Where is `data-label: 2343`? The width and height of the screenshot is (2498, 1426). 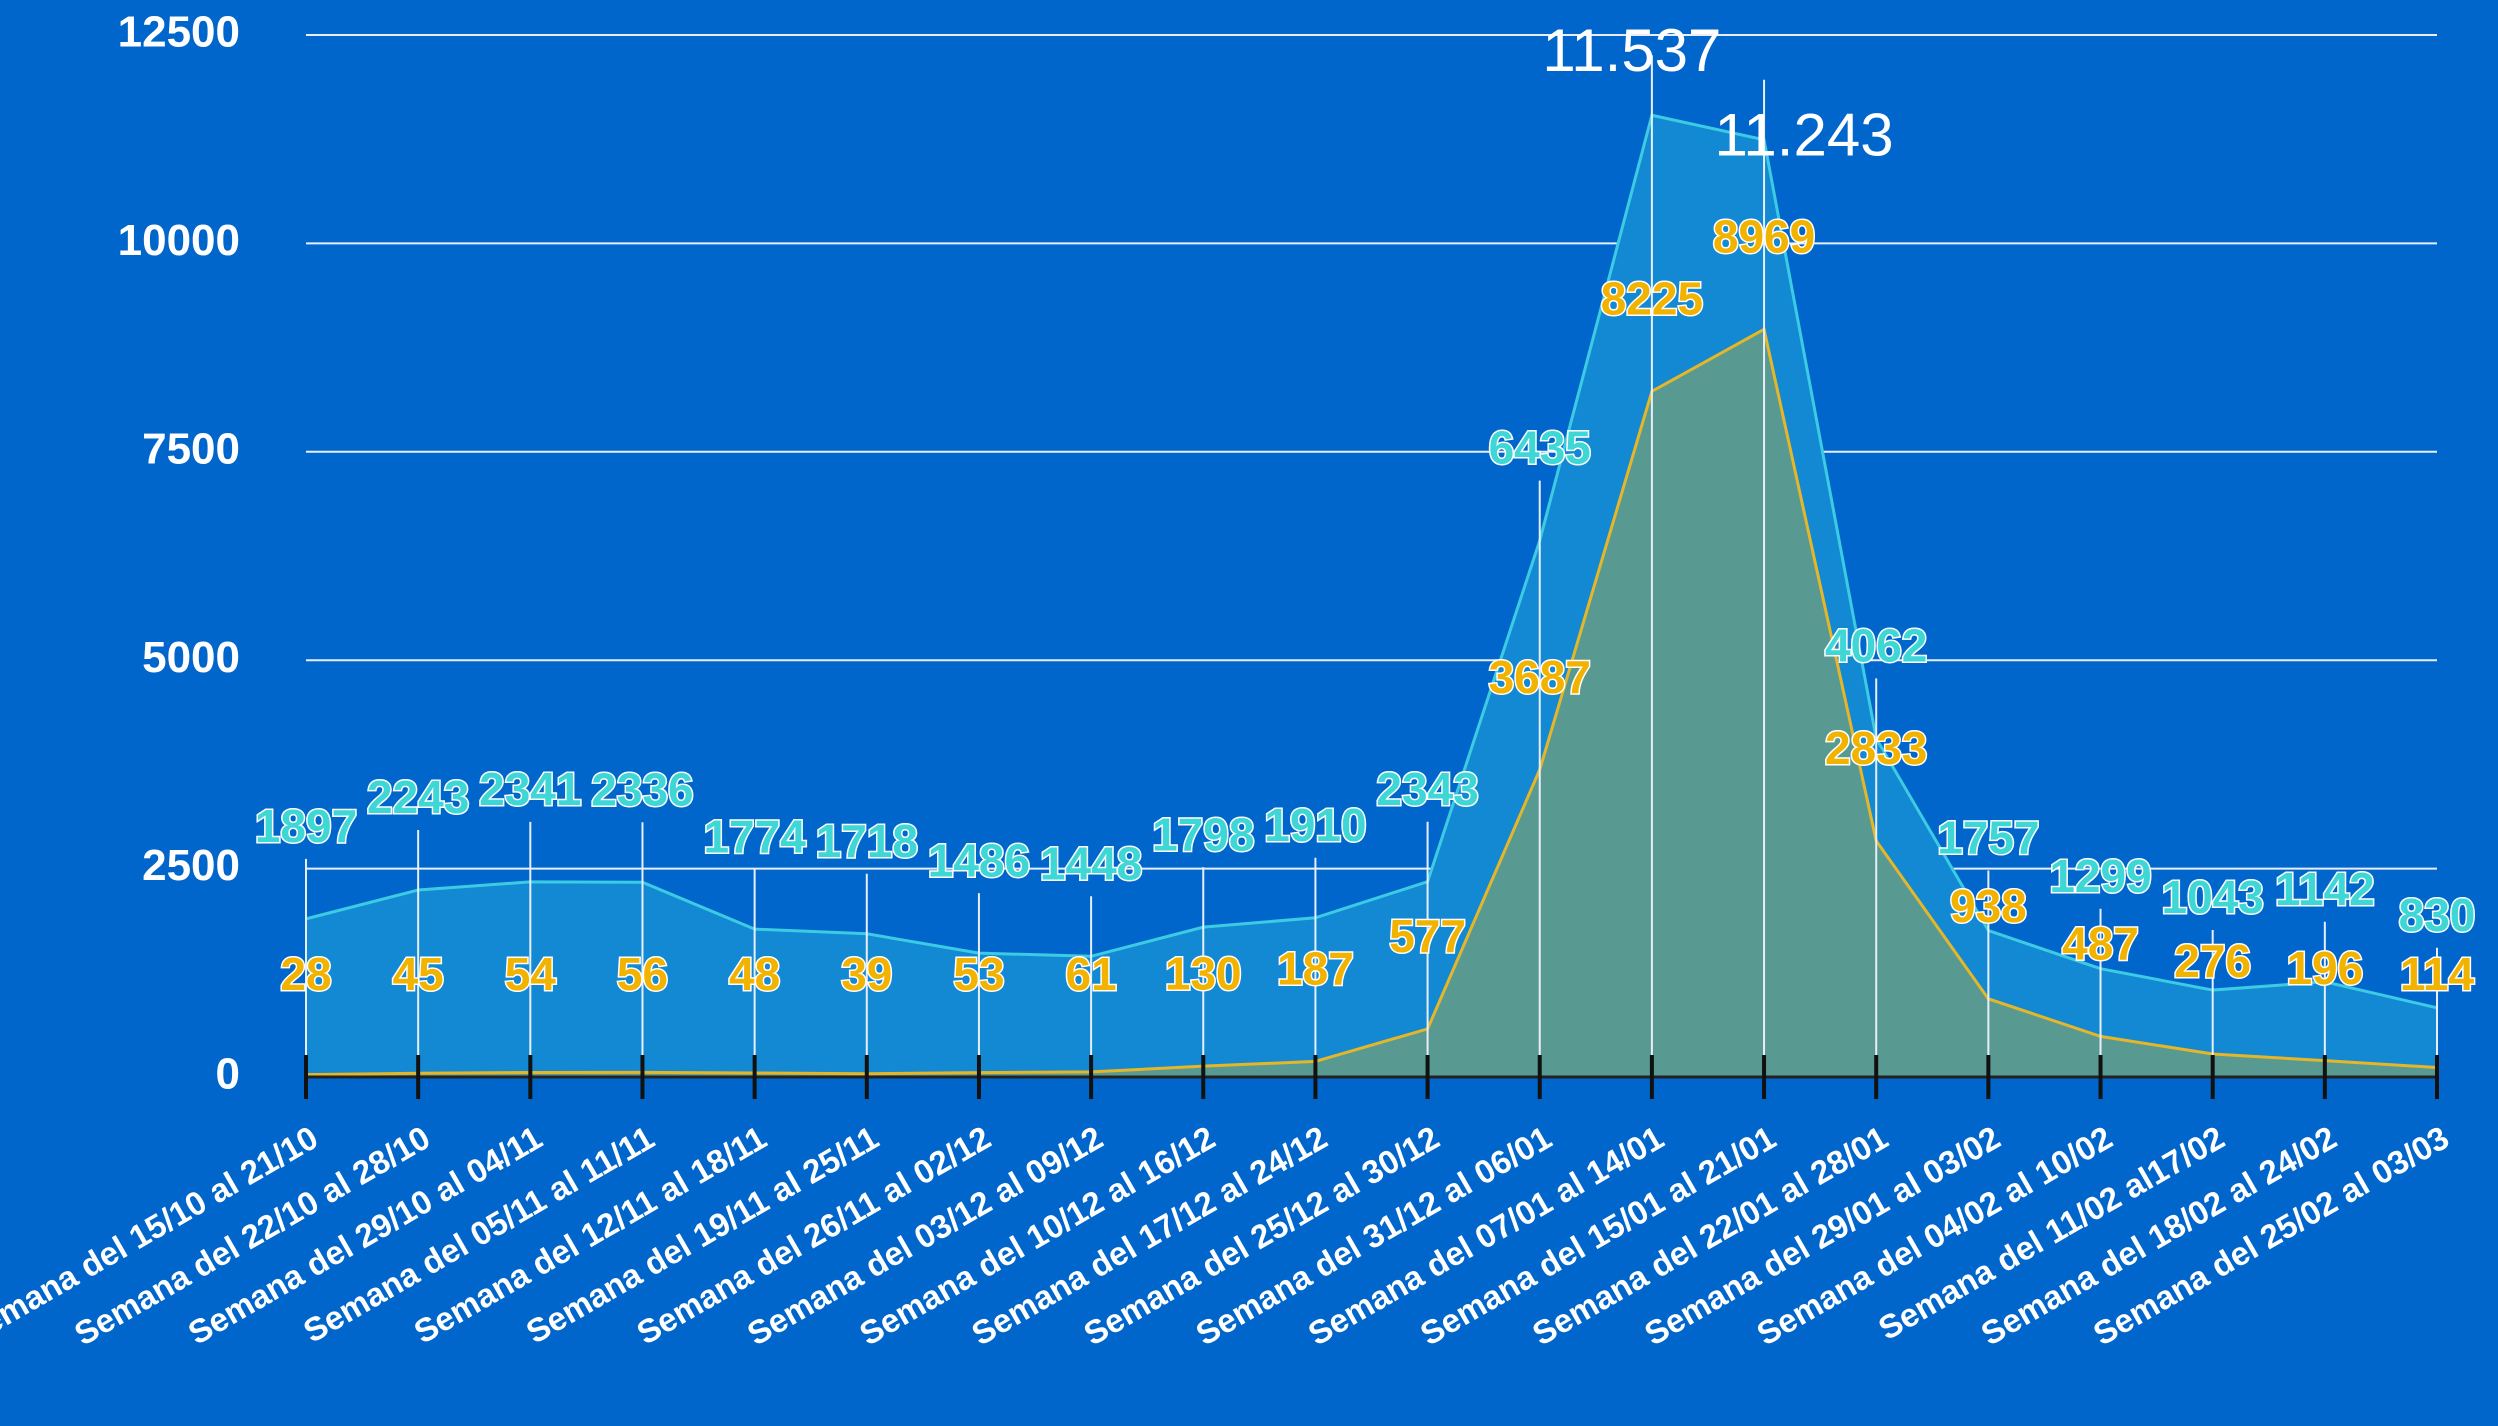
data-label: 2343 is located at coordinates (1427, 789).